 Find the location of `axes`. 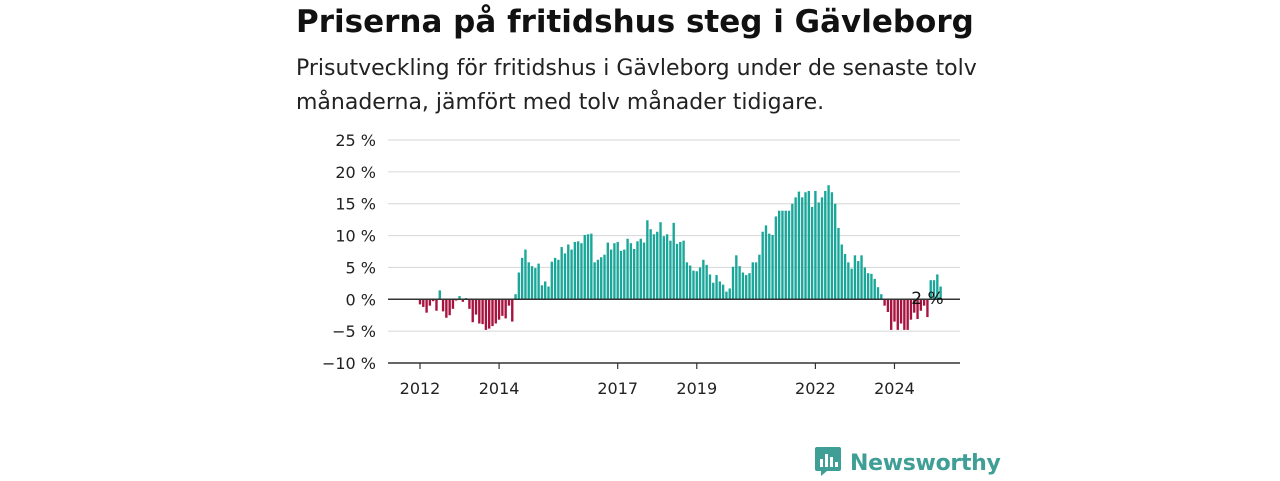

axes is located at coordinates (674, 333).